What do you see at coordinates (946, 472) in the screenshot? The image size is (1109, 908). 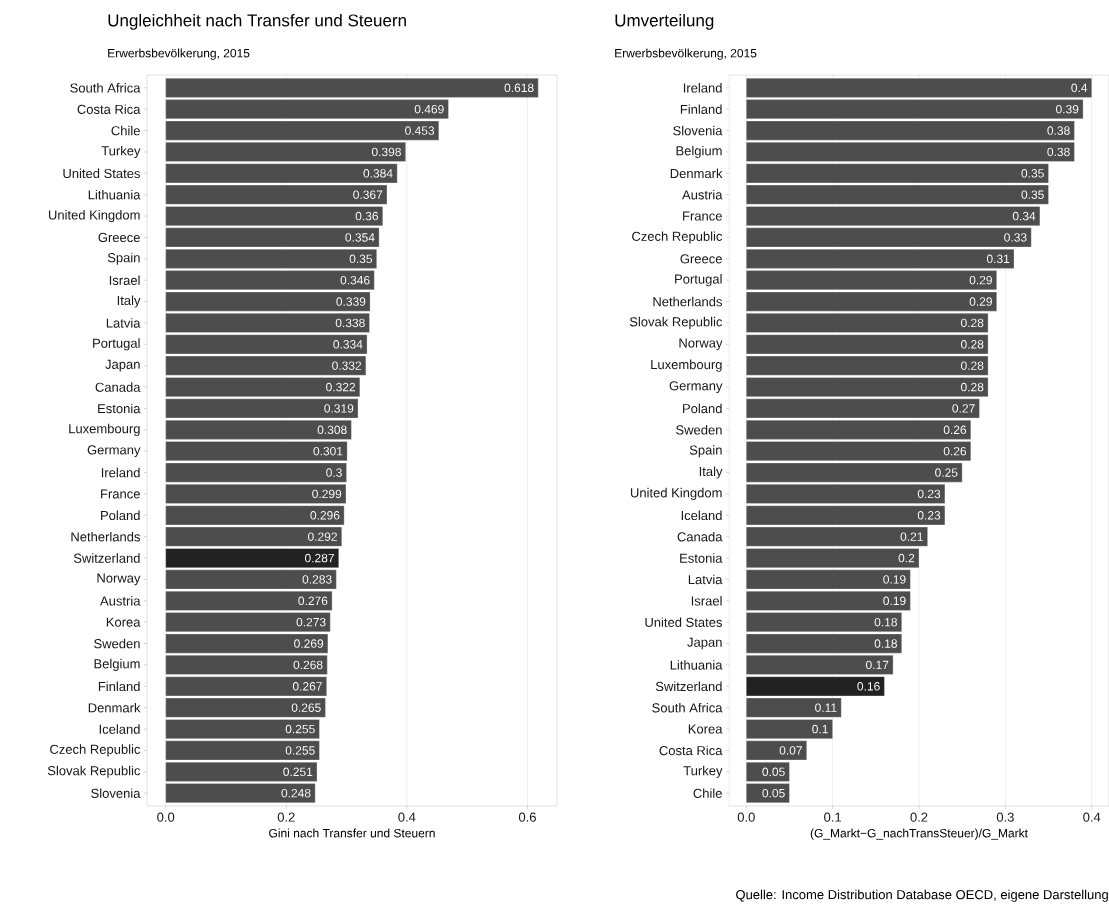 I see `data-label: 0.25` at bounding box center [946, 472].